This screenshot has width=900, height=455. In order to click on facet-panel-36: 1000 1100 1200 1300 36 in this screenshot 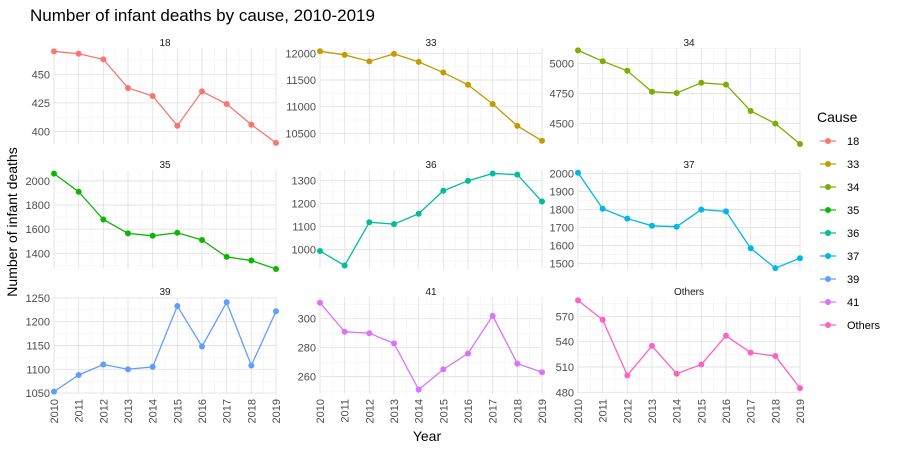, I will do `click(418, 214)`.